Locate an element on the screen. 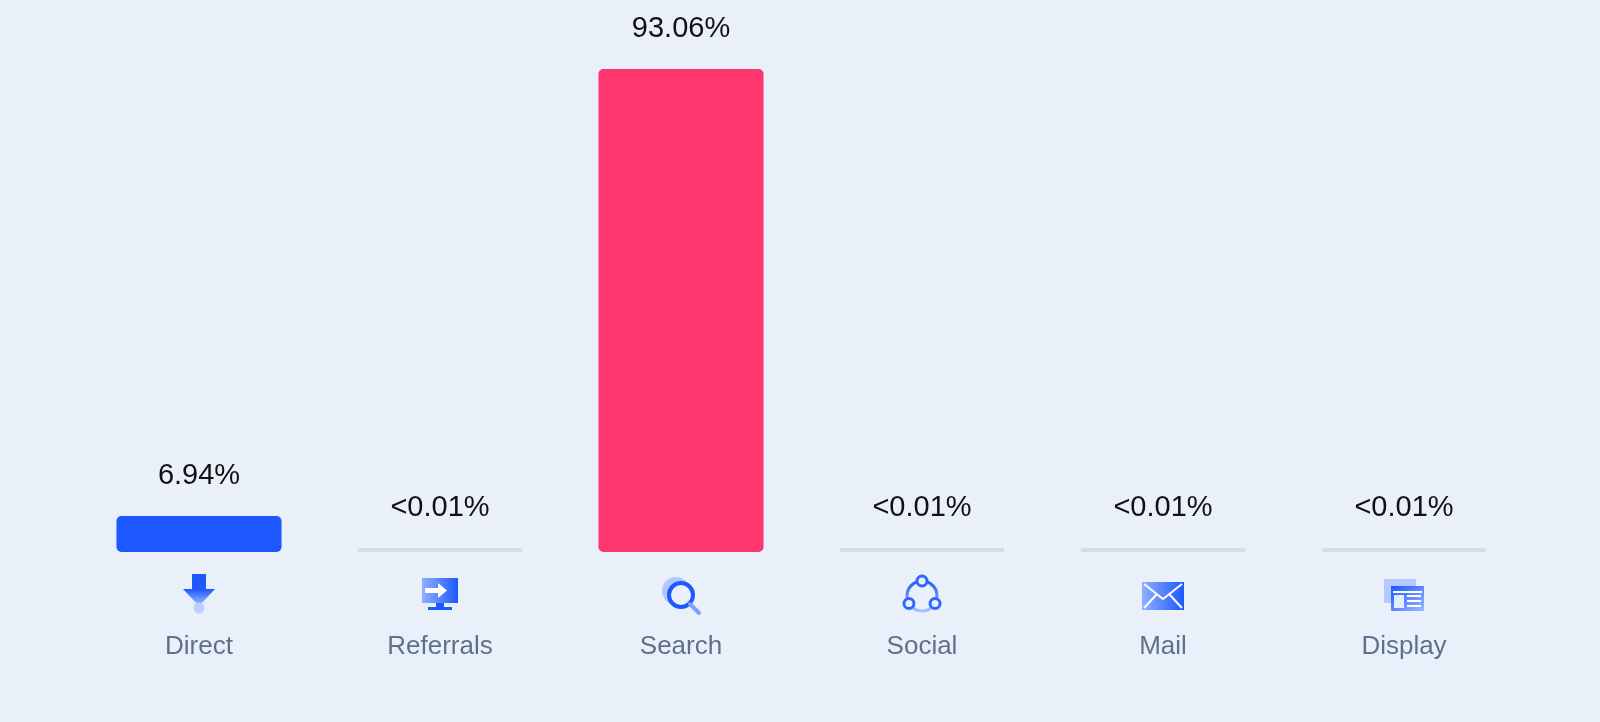  x-tick-label: Mail is located at coordinates (1163, 645).